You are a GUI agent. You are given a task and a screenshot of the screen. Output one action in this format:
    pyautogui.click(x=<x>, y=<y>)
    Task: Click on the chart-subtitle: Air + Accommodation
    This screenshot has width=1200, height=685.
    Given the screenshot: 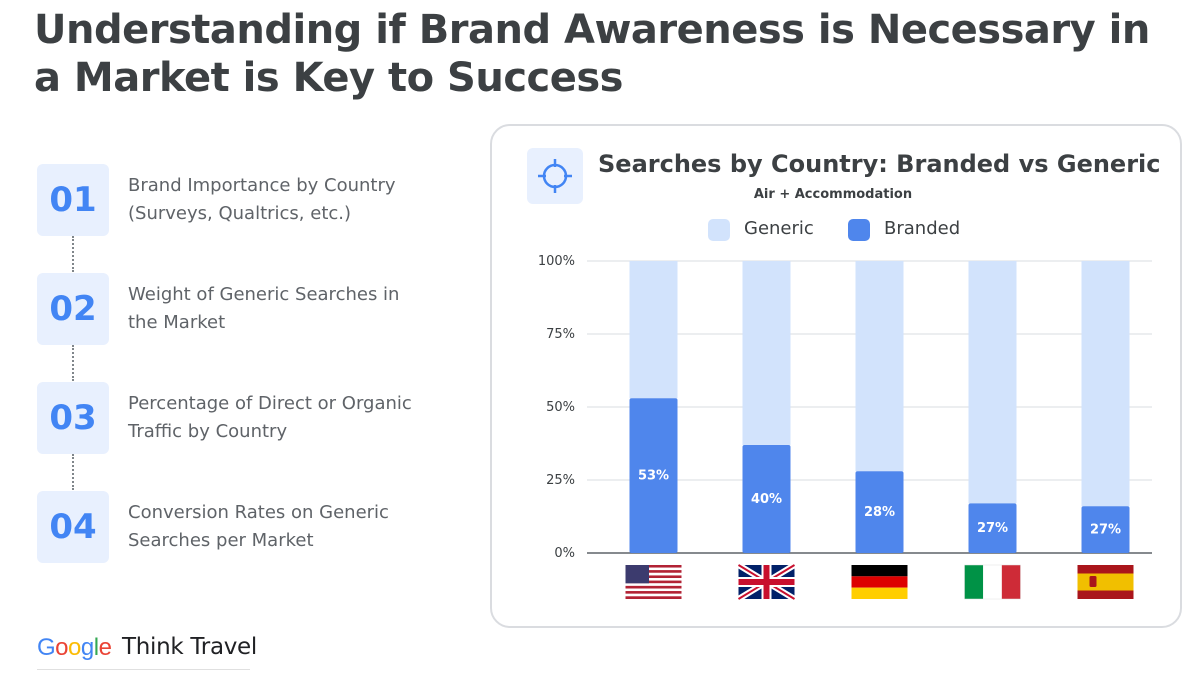 What is the action you would take?
    pyautogui.click(x=833, y=194)
    